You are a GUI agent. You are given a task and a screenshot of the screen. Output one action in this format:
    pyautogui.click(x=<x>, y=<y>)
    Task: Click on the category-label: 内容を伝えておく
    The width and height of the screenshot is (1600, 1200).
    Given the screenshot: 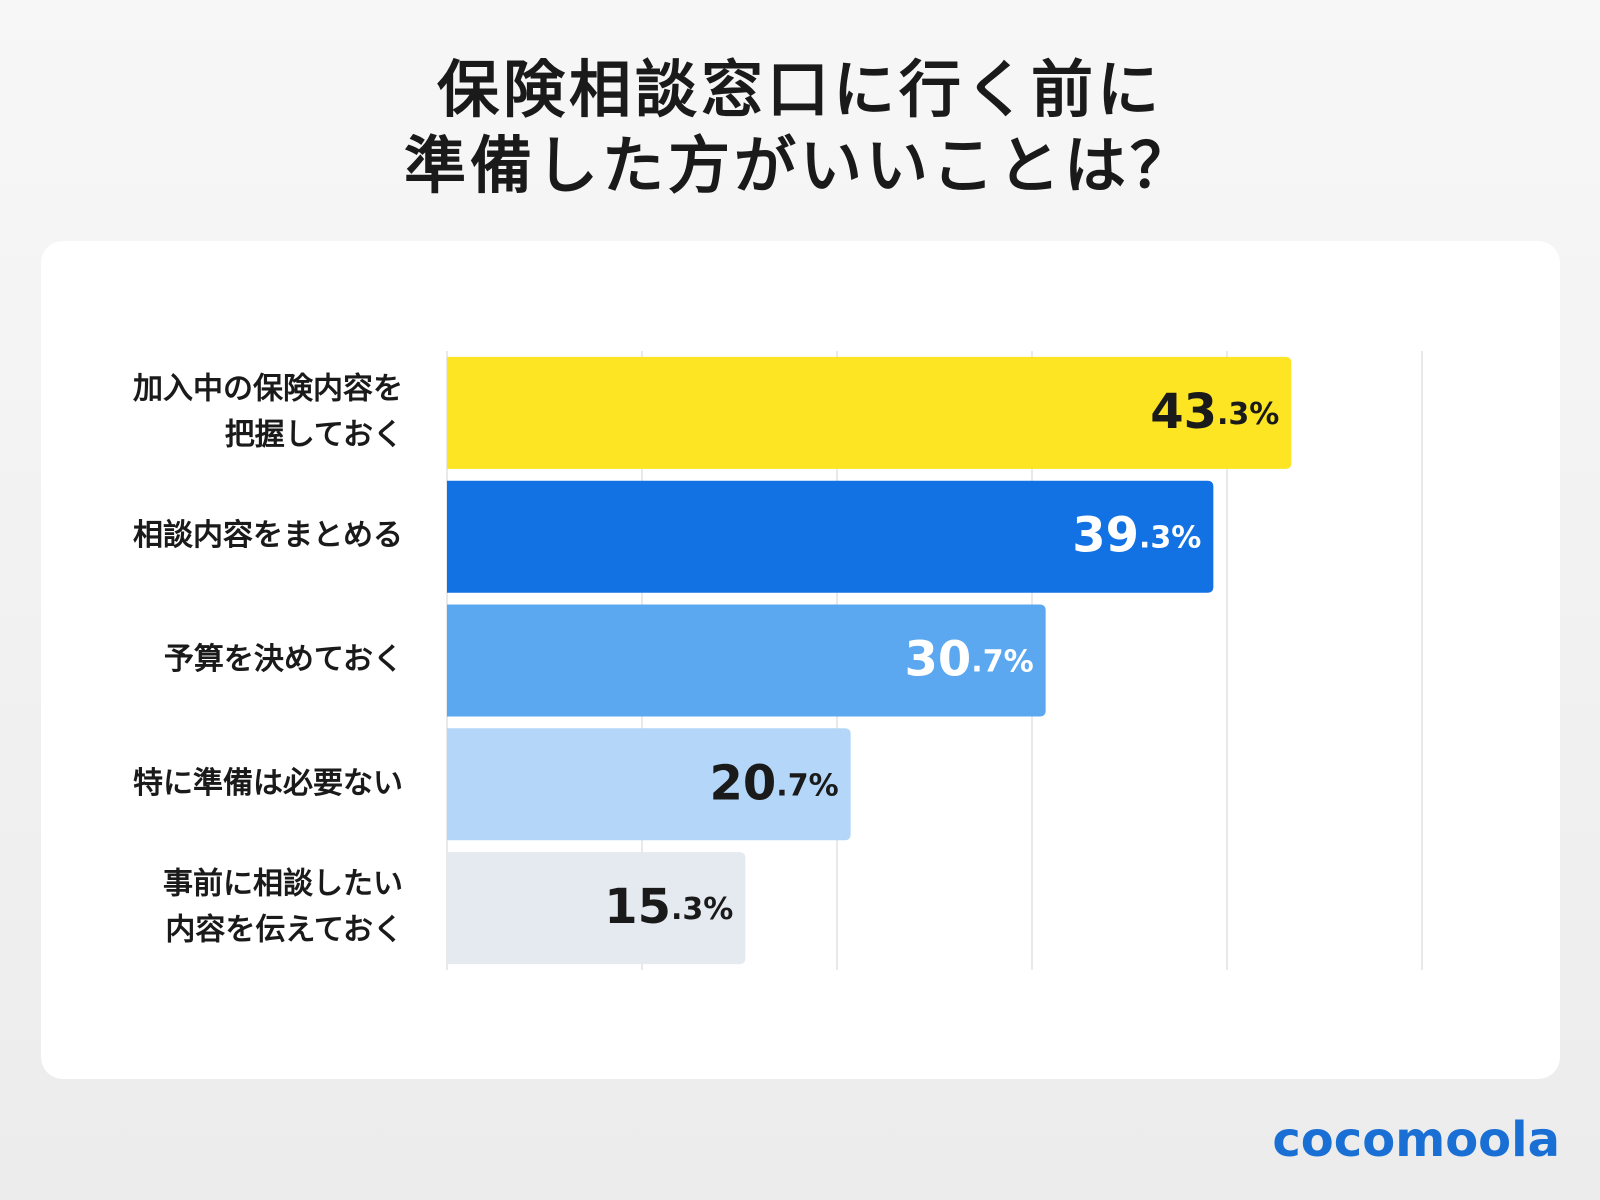 What is the action you would take?
    pyautogui.click(x=284, y=930)
    